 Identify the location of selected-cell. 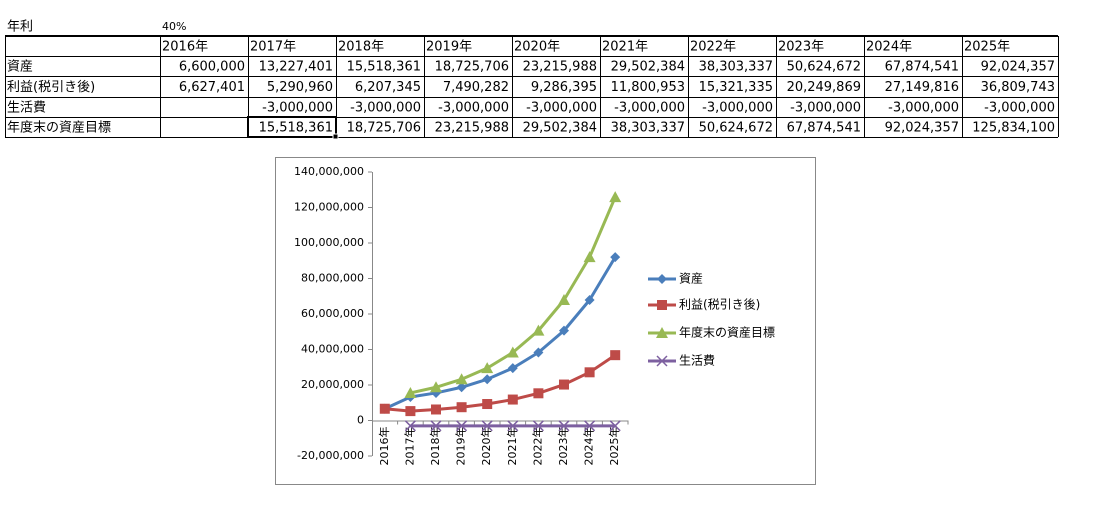
(292, 127).